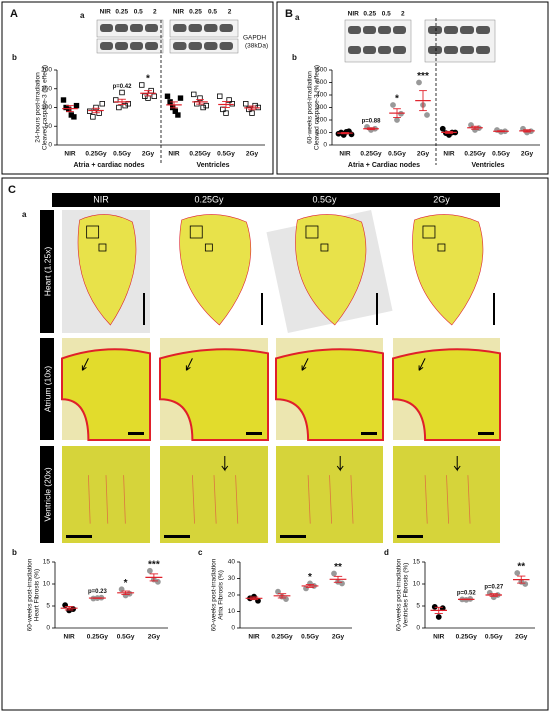 This screenshot has width=550, height=712. I want to click on row-header: Atrium (10x), so click(47, 389).